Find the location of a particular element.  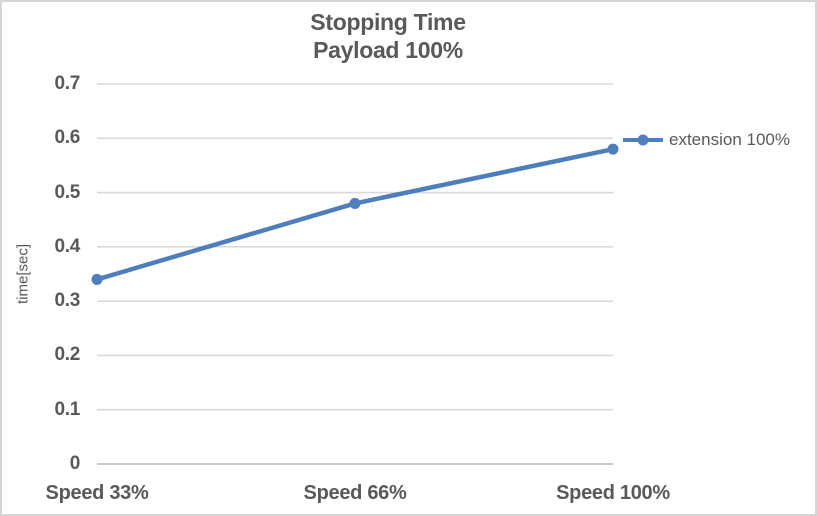

legend-line-marker-icon is located at coordinates (643, 140).